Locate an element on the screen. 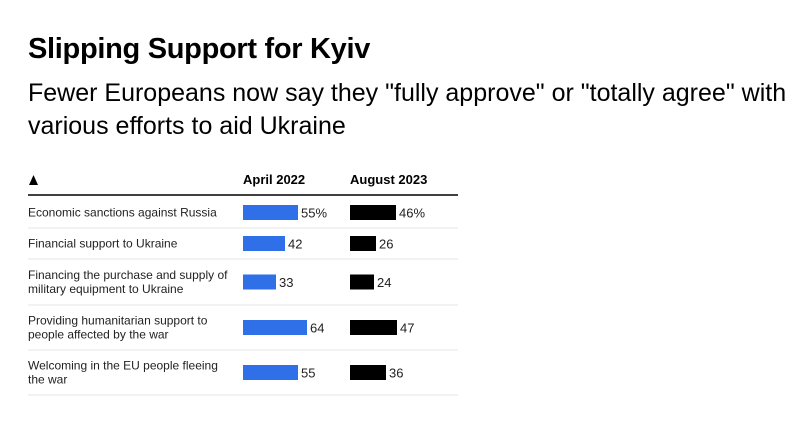 This screenshot has height=448, width=799. table-row: Economic sanctions against Russia 55% 46% is located at coordinates (243, 217).